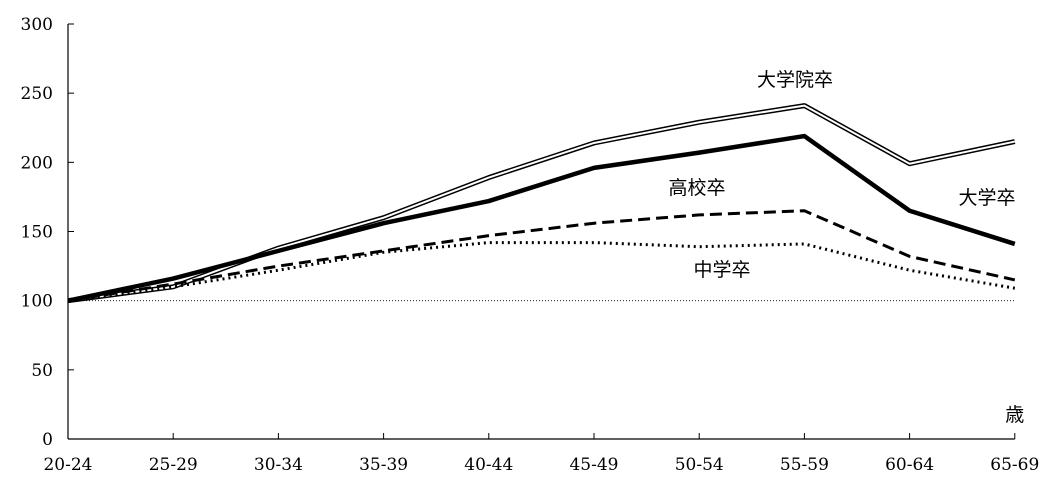 The width and height of the screenshot is (1048, 477). I want to click on x-tick-label: 40-44, so click(488, 465).